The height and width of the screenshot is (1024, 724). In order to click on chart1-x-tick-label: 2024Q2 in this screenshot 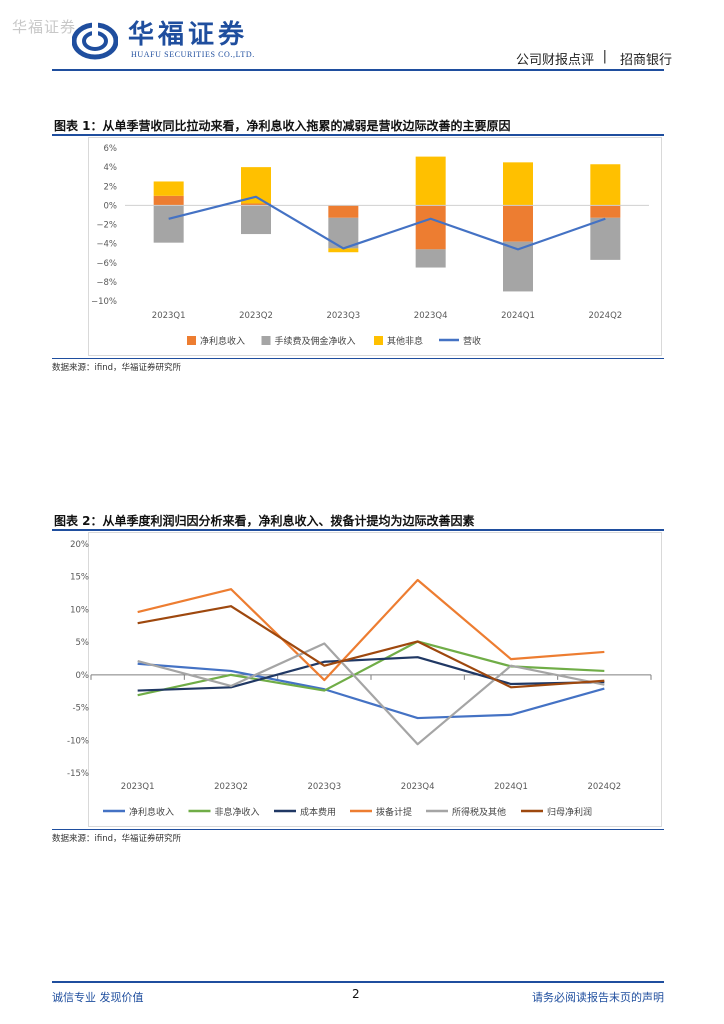, I will do `click(605, 316)`.